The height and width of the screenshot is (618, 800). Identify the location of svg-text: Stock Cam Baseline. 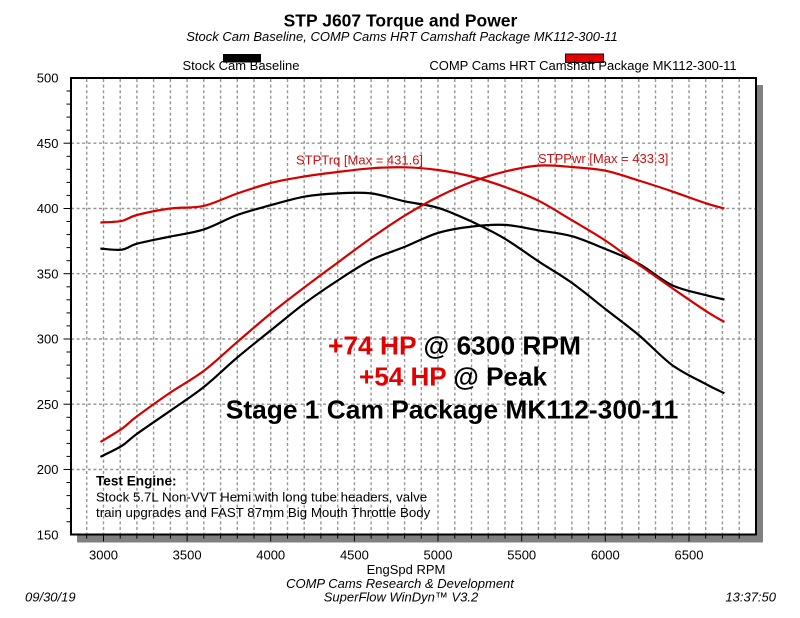
(240, 65).